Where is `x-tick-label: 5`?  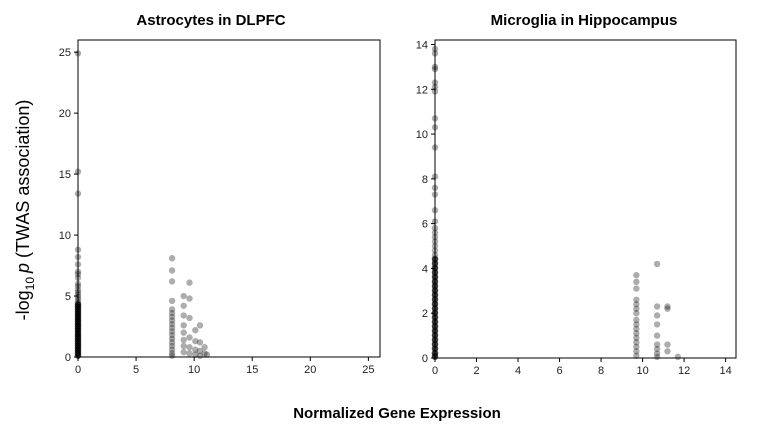
x-tick-label: 5 is located at coordinates (136, 370).